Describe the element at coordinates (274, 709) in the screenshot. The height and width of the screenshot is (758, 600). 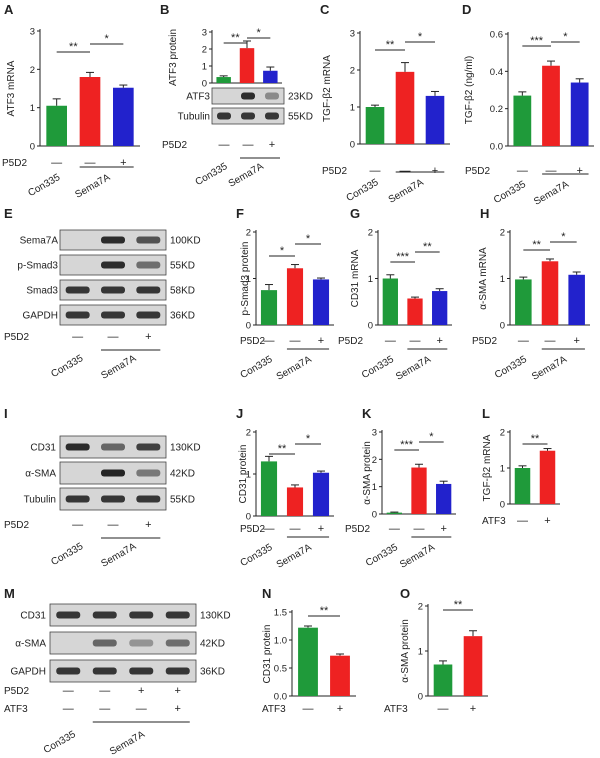
I see `treatment-label: ATF3` at that location.